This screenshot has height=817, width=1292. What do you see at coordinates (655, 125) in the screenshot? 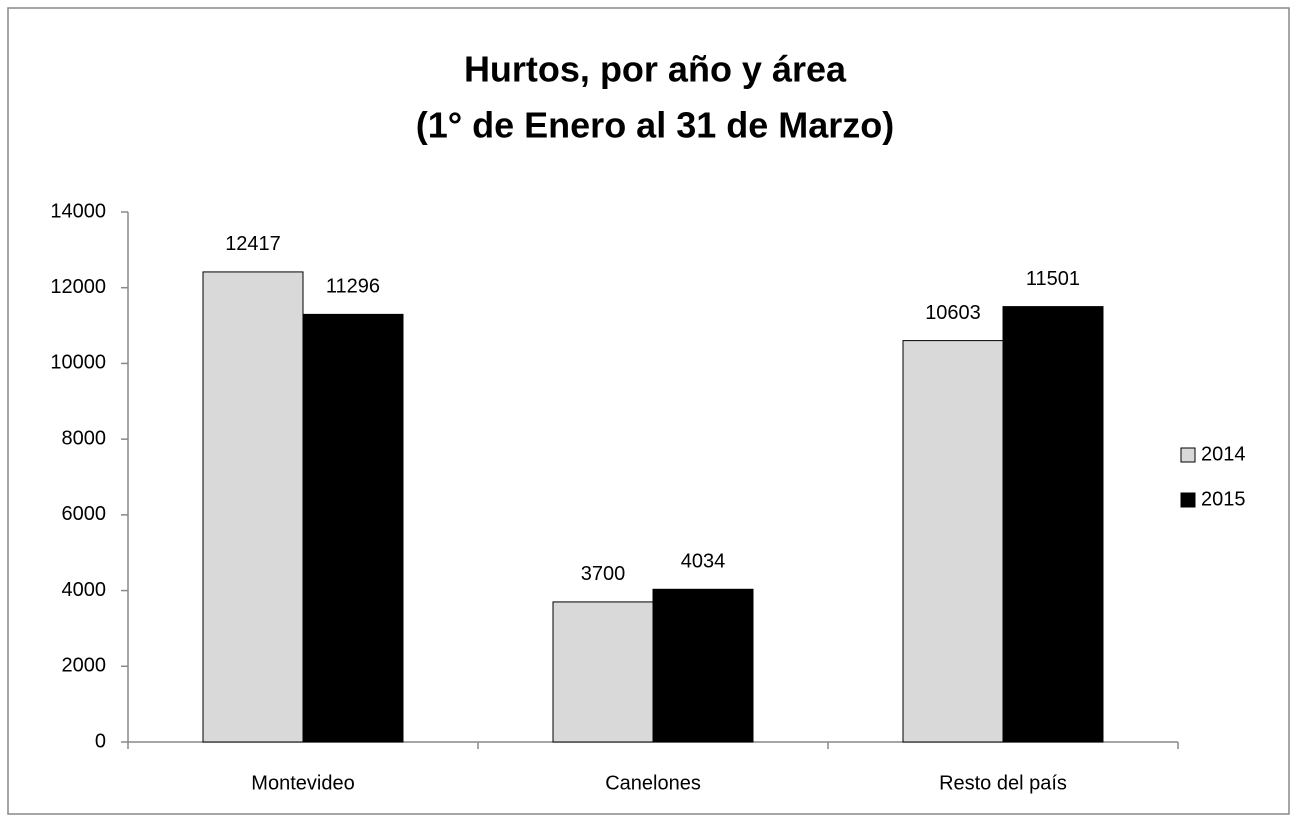
I see `chart-title: (1° de Enero al 31 de Marzo)` at bounding box center [655, 125].